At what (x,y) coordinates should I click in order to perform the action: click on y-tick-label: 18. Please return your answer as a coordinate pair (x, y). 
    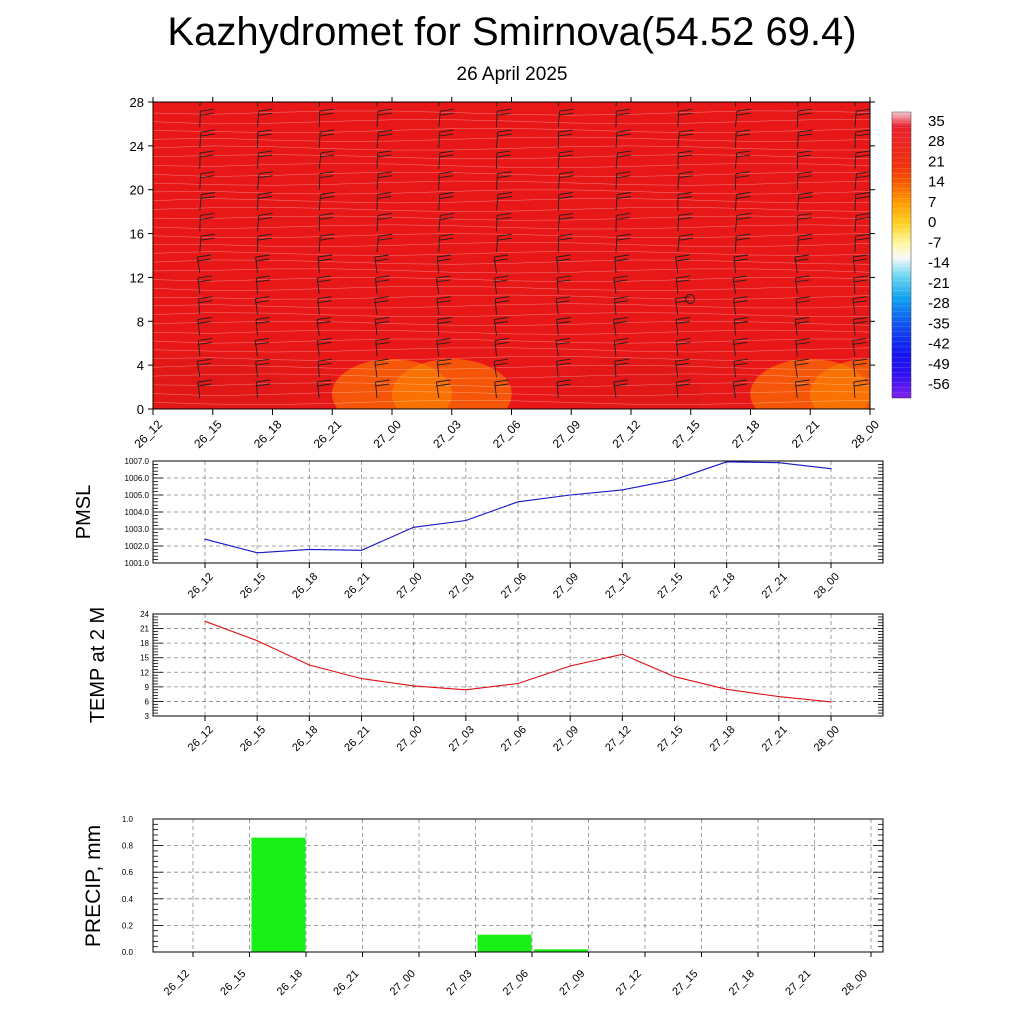
    Looking at the image, I should click on (144, 643).